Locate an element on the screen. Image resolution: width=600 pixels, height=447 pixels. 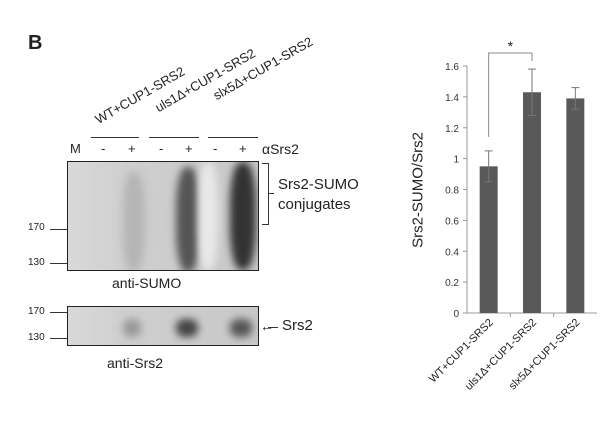
significance-bracket is located at coordinates (510, 94).